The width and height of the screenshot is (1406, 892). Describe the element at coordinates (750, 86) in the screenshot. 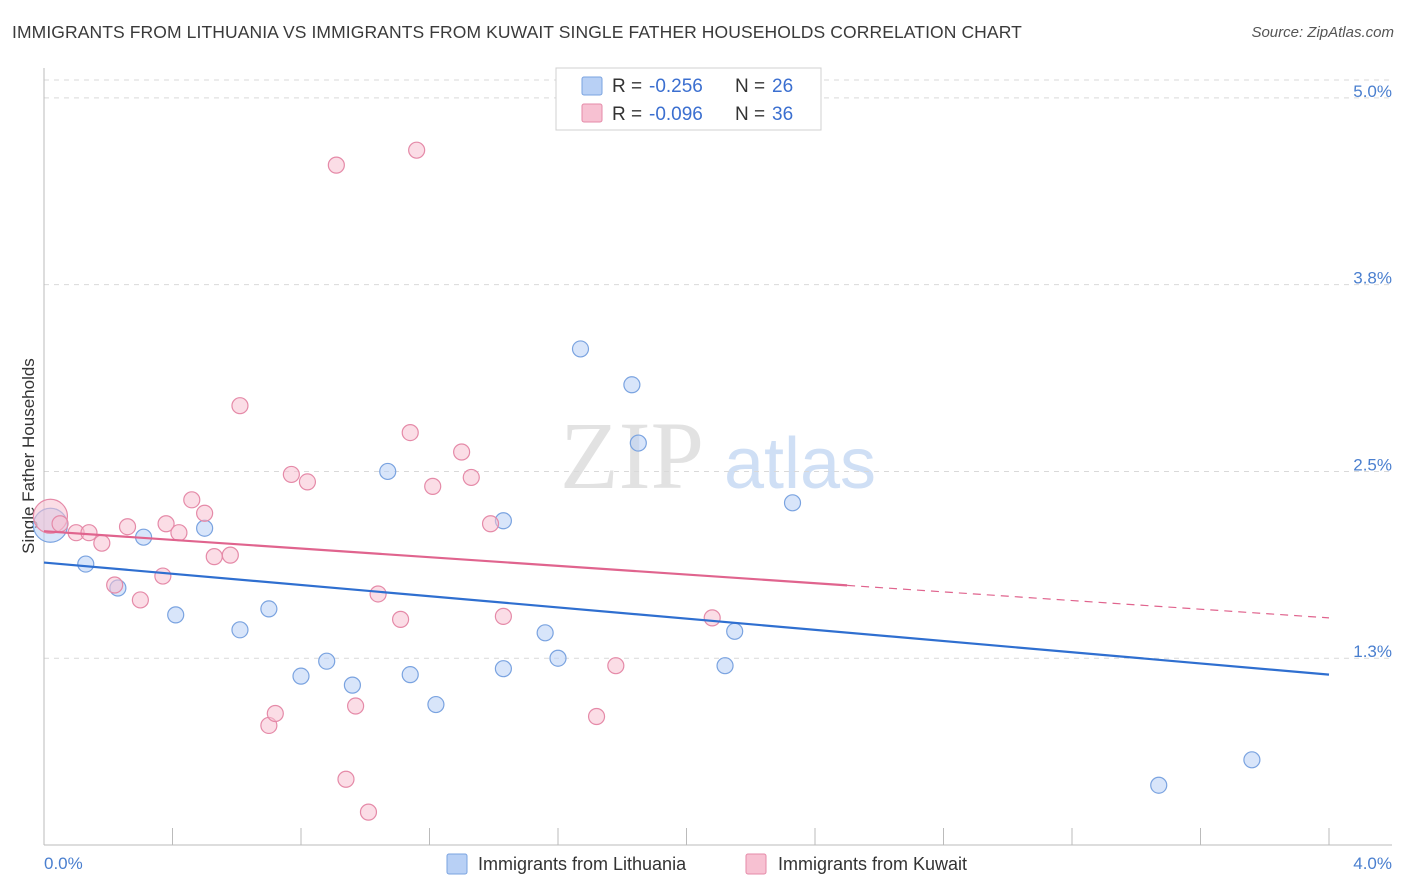

I see `legend-n-label-lithuania: N =` at that location.